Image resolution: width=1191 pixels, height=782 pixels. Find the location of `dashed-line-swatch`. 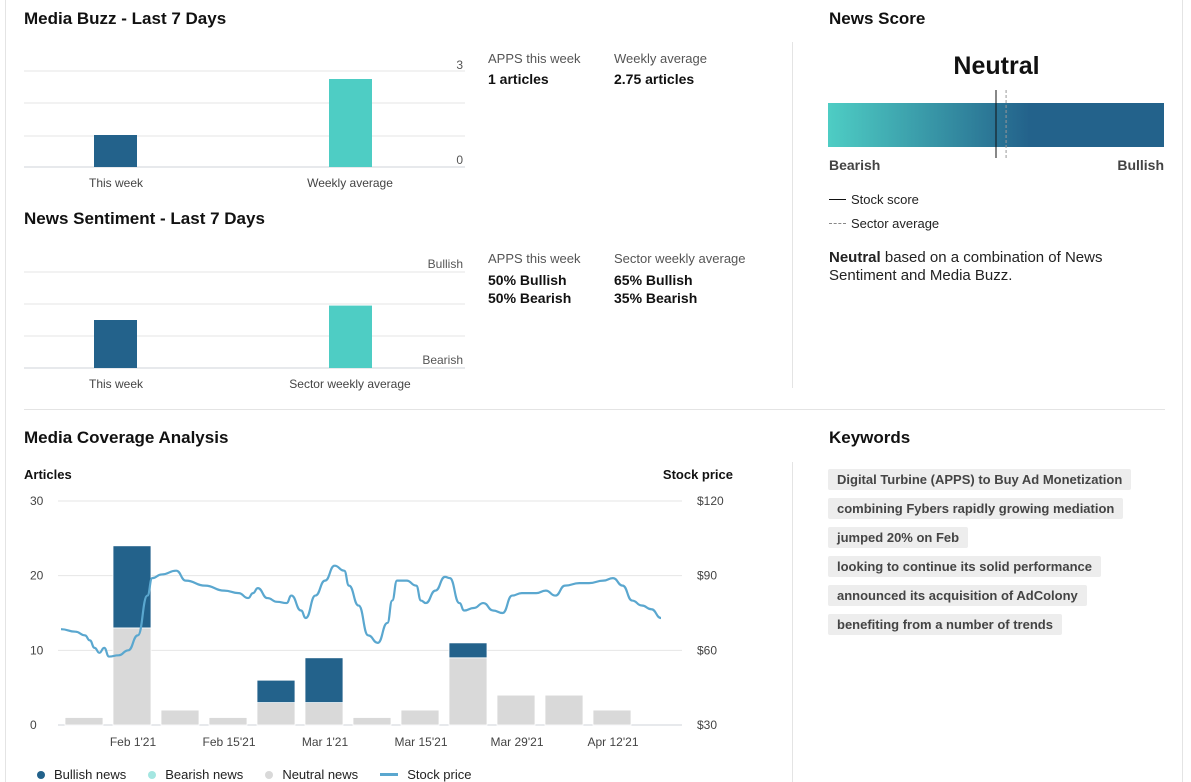

dashed-line-swatch is located at coordinates (837, 223).